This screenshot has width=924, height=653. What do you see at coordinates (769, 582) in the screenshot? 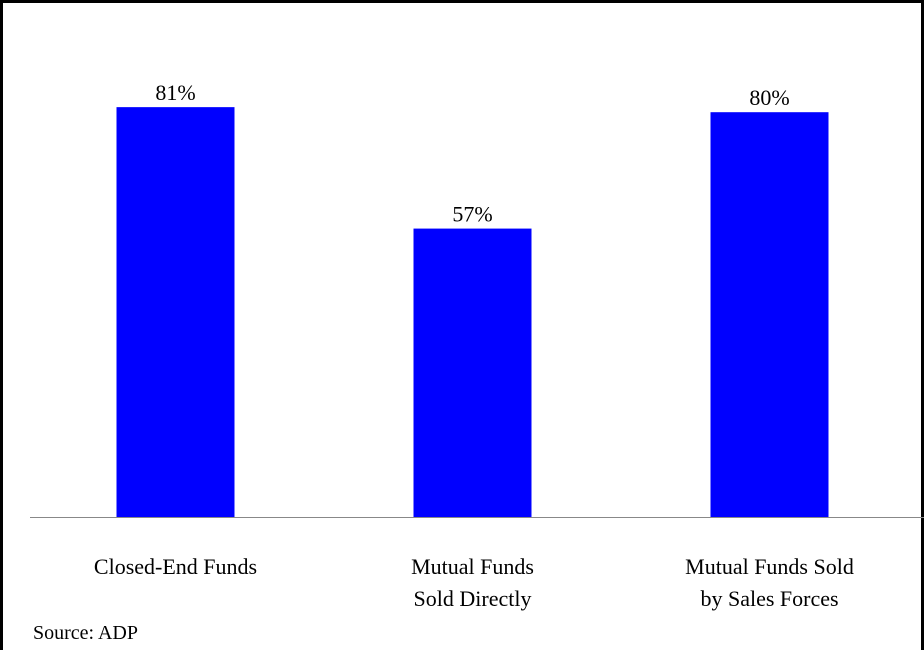
I see `x-tick-label: Mutual Funds Sold by Sales Forces` at bounding box center [769, 582].